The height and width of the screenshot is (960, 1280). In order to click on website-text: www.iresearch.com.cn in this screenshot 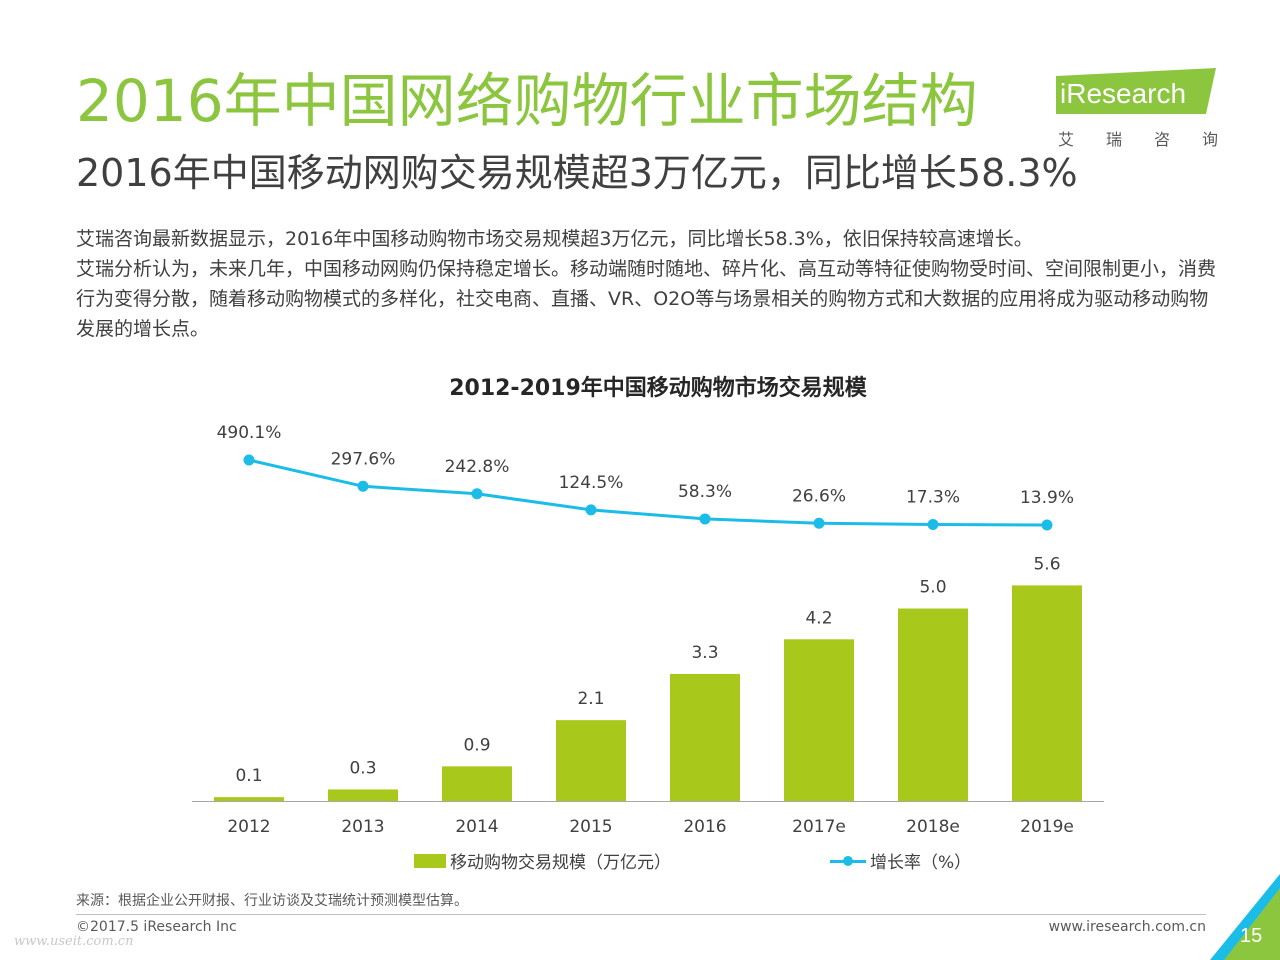, I will do `click(1127, 927)`.